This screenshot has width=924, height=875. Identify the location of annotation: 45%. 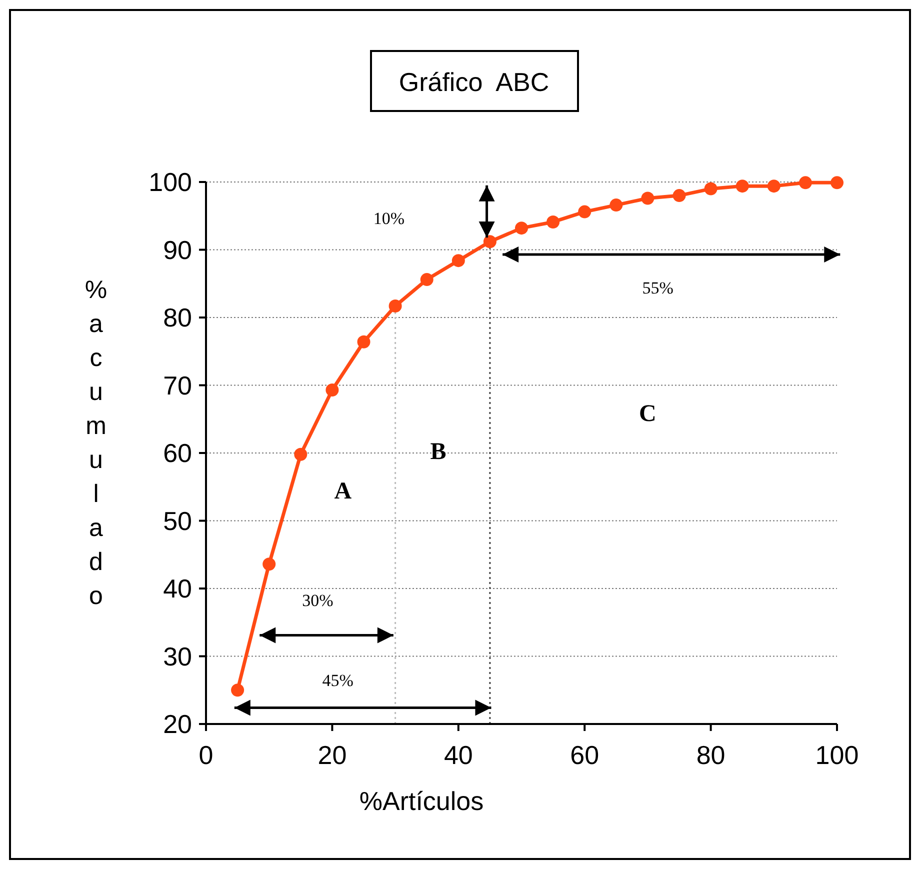
(338, 680).